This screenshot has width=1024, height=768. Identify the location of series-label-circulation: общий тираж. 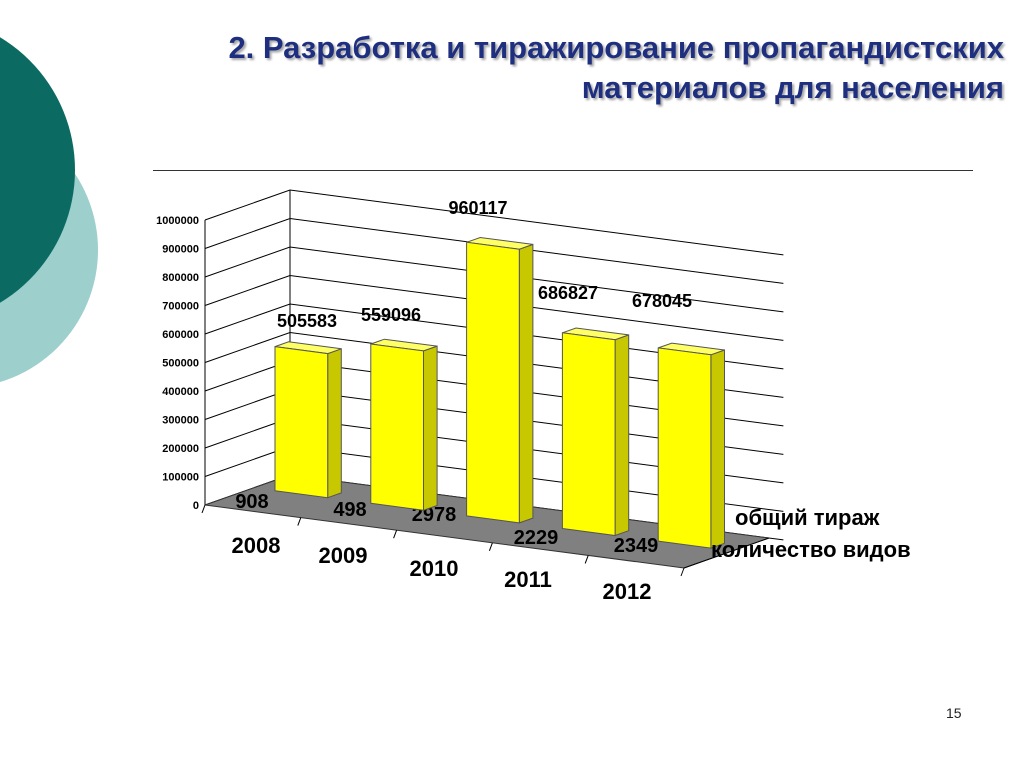
(807, 517).